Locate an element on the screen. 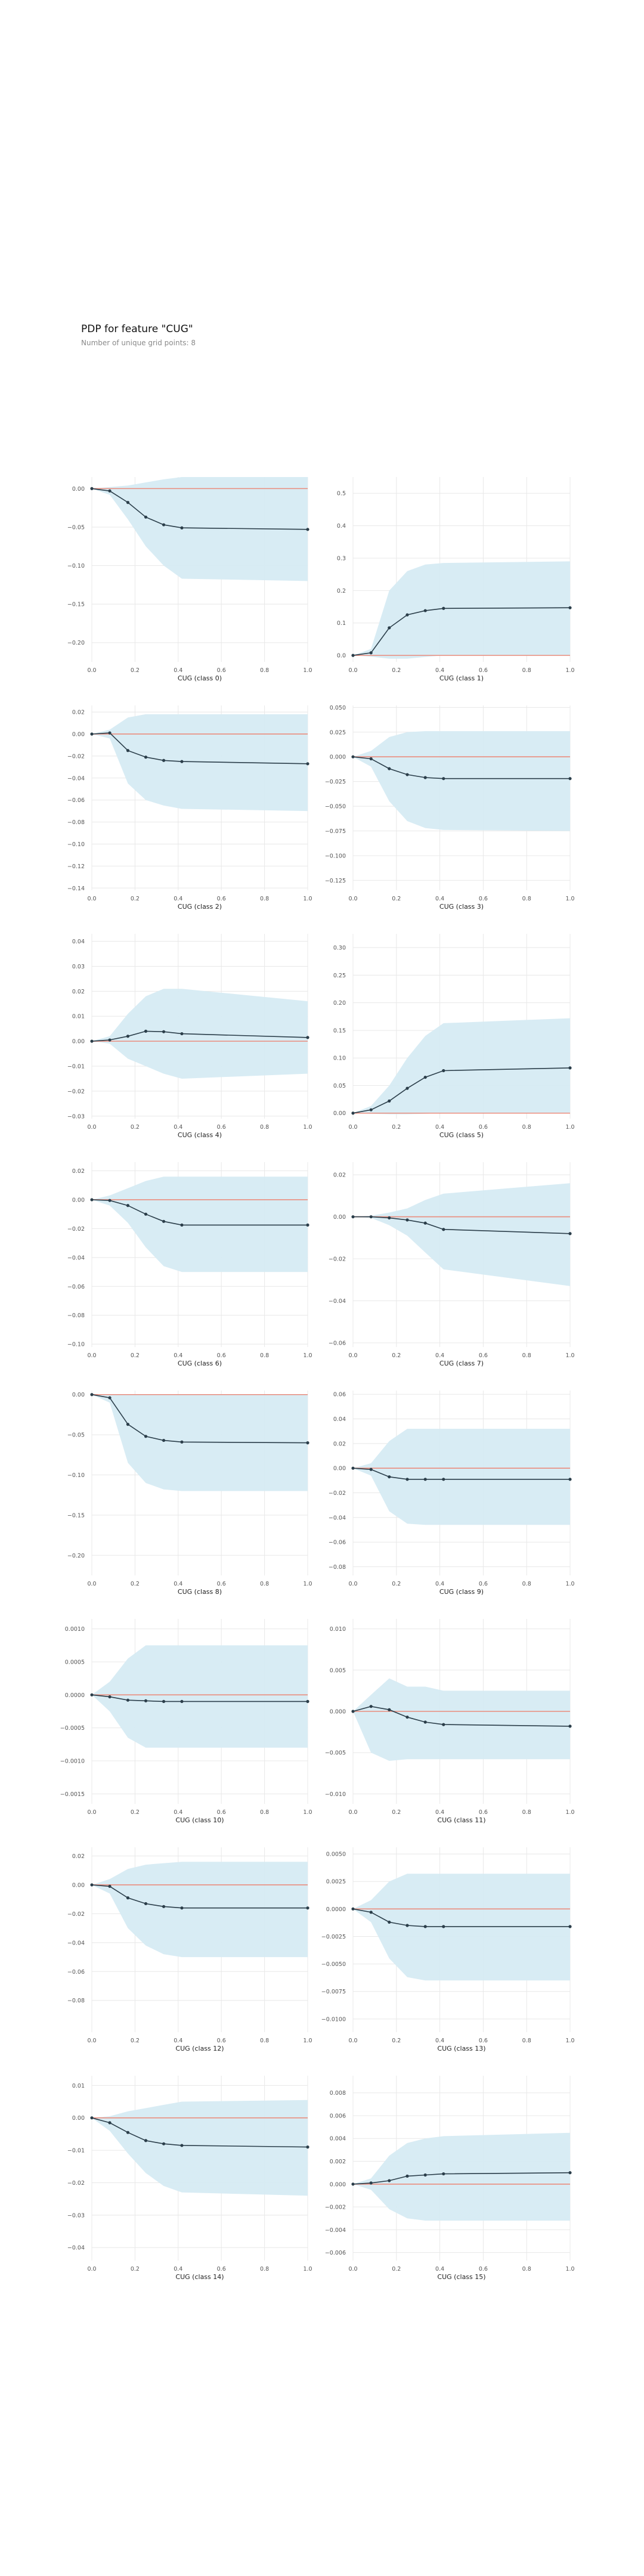  y-tick-label: 0.005 is located at coordinates (338, 1671).